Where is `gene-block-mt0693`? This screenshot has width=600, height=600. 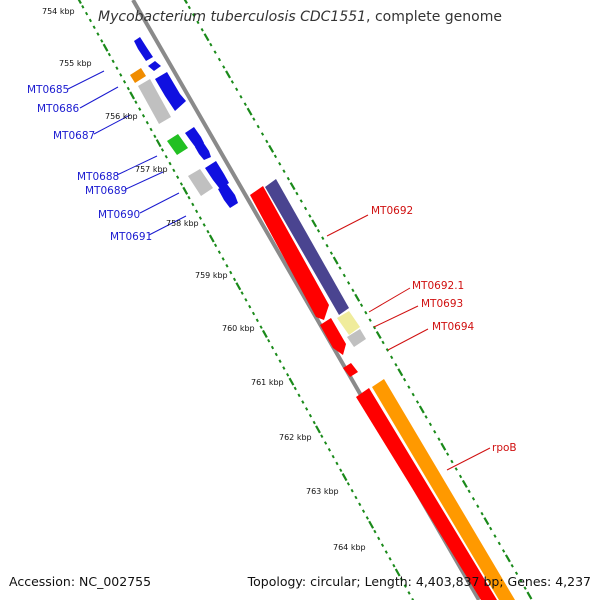 gene-block-mt0693 is located at coordinates (356, 338).